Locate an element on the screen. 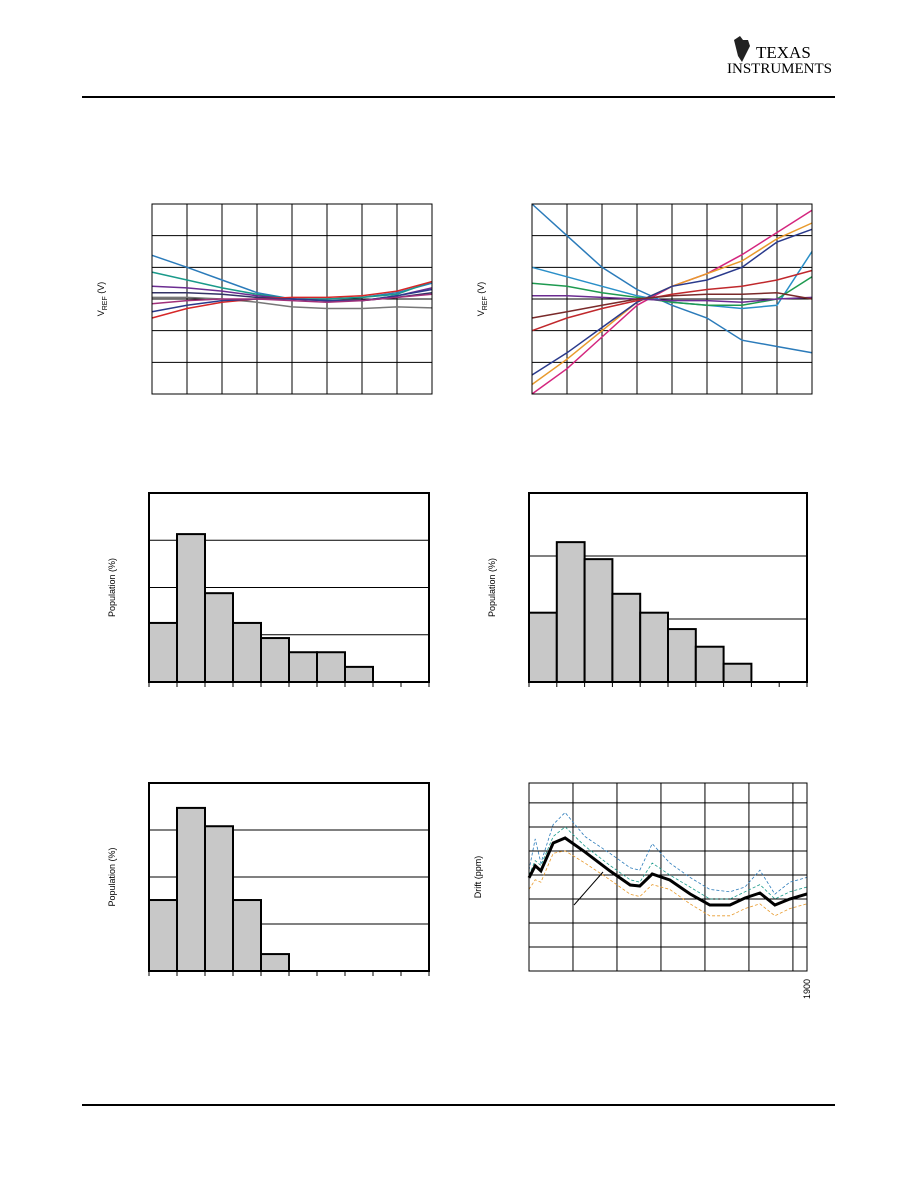 This screenshot has height=1188, width=918. annotation-pointer is located at coordinates (588, 888).